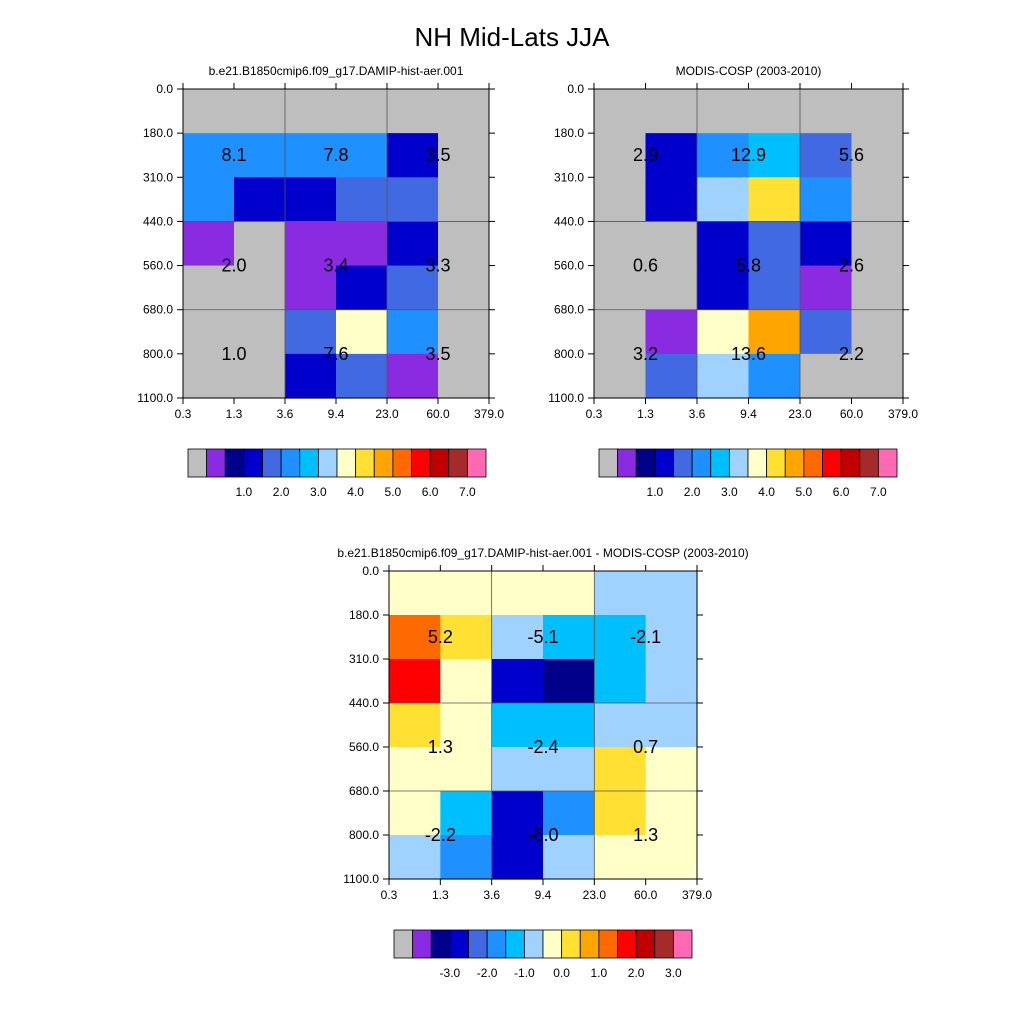 The width and height of the screenshot is (1024, 1024). Describe the element at coordinates (697, 895) in the screenshot. I see `x-tick-label: 379.0` at that location.